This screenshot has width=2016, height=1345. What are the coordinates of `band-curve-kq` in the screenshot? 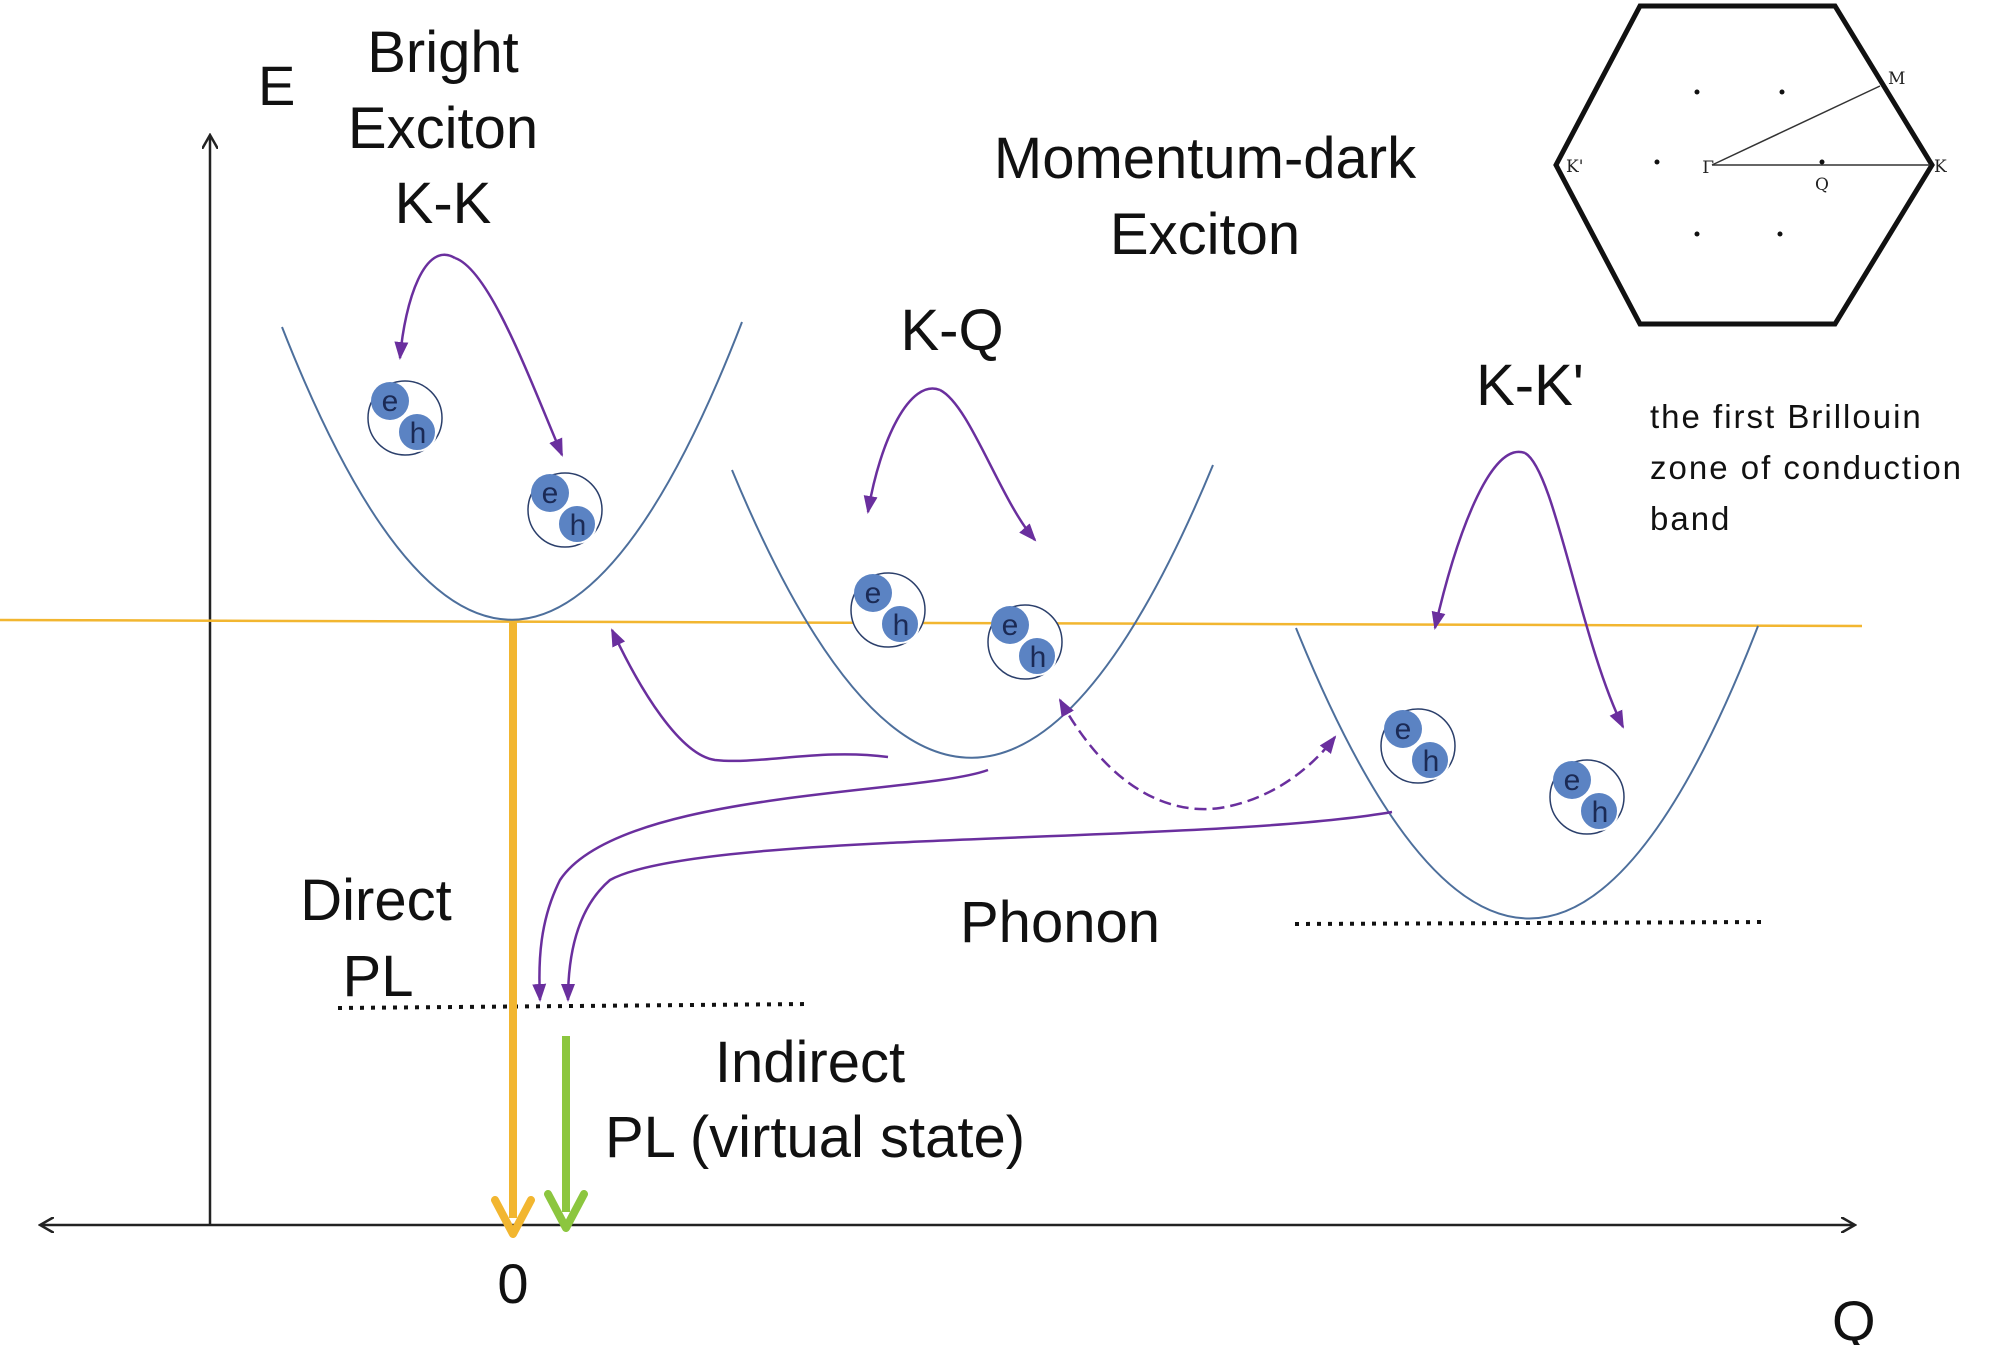 It's located at (972, 611).